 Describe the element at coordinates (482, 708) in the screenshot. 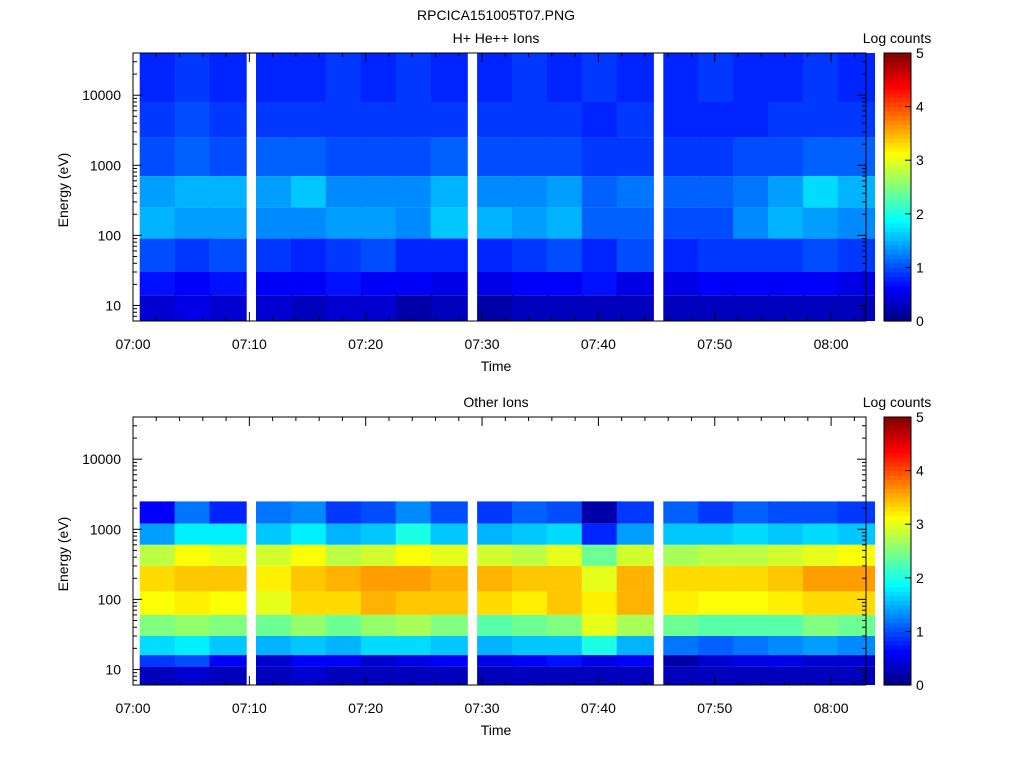

I see `x-tick-label: 07:30` at that location.